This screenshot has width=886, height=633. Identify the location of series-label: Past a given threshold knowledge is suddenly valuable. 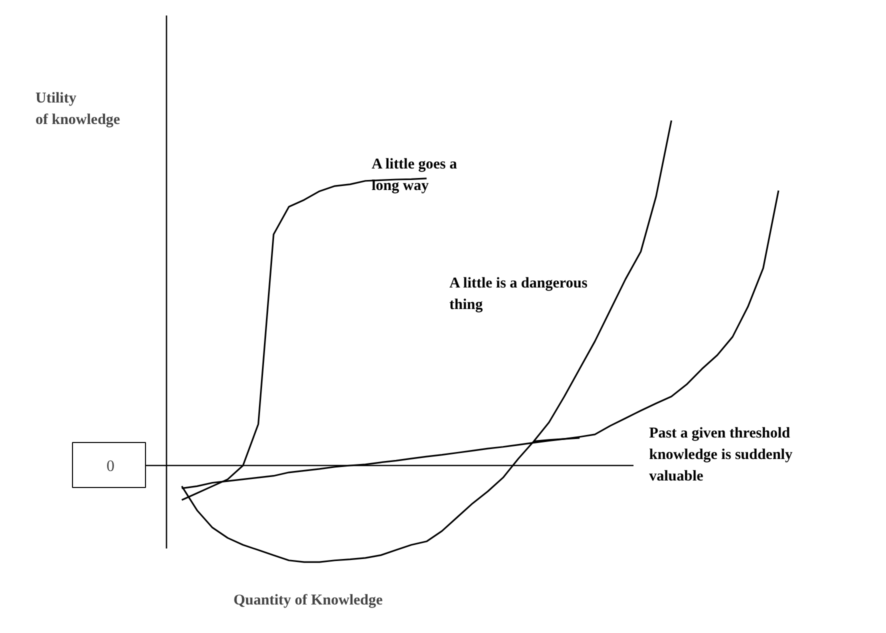
(721, 455).